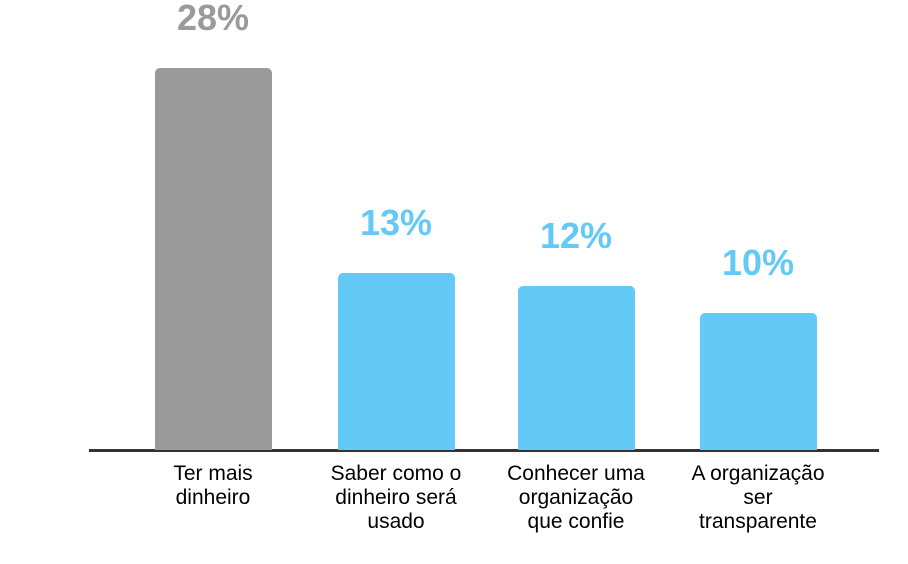 This screenshot has height=564, width=908. I want to click on x-axis-line, so click(484, 450).